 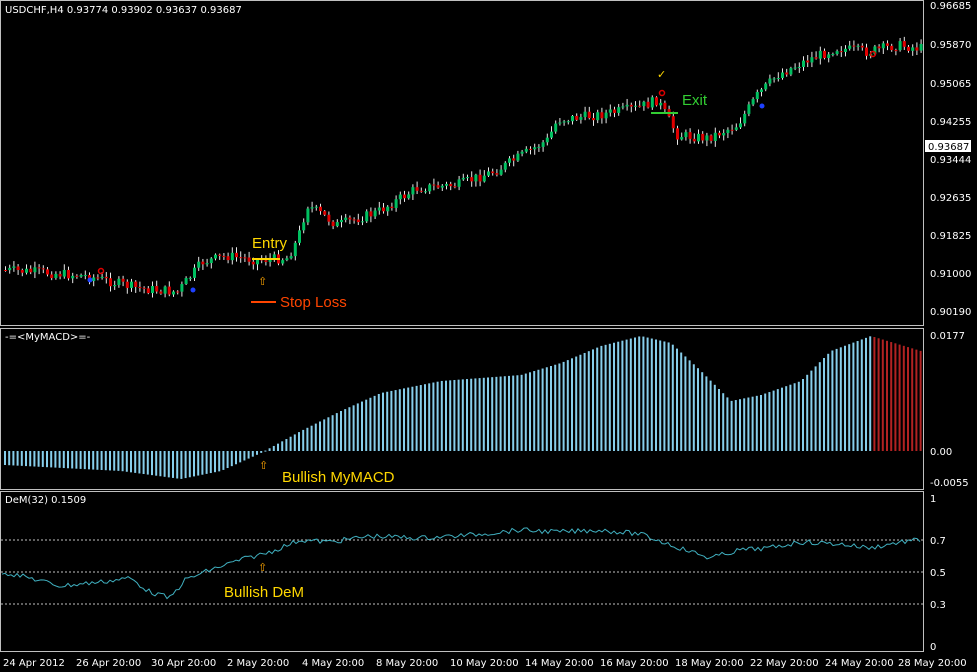 I want to click on sell-signal-circle, so click(x=101, y=271).